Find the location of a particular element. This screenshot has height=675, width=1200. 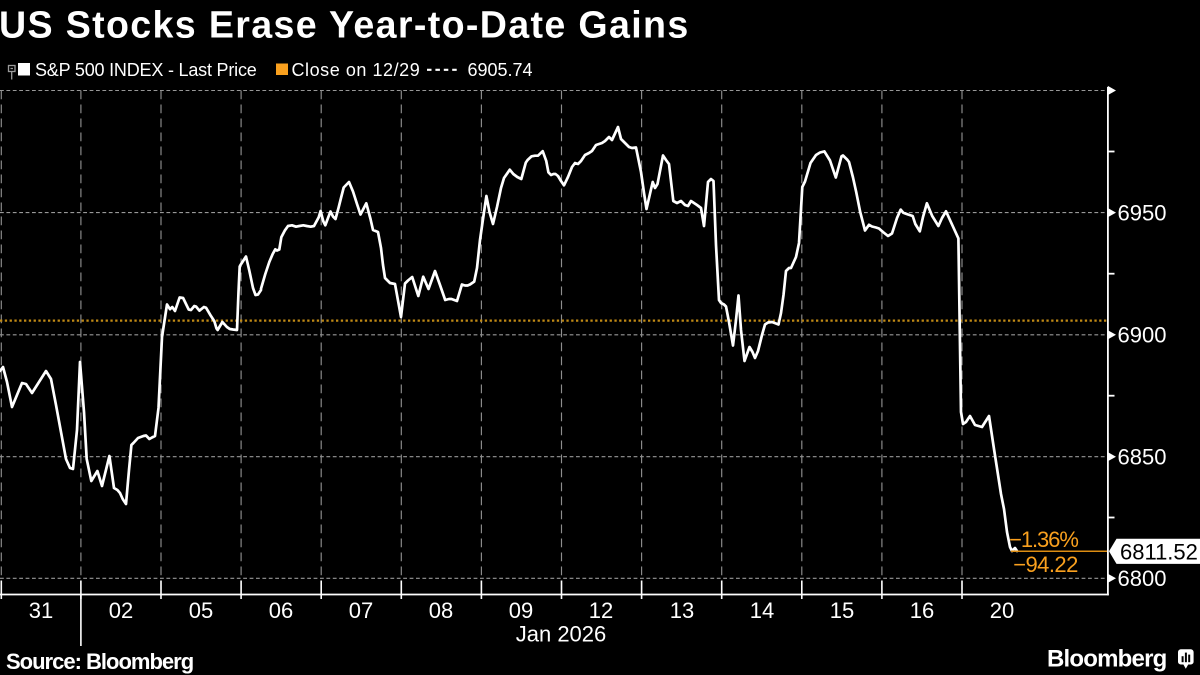

svg-text: −1.36% is located at coordinates (1043, 539).